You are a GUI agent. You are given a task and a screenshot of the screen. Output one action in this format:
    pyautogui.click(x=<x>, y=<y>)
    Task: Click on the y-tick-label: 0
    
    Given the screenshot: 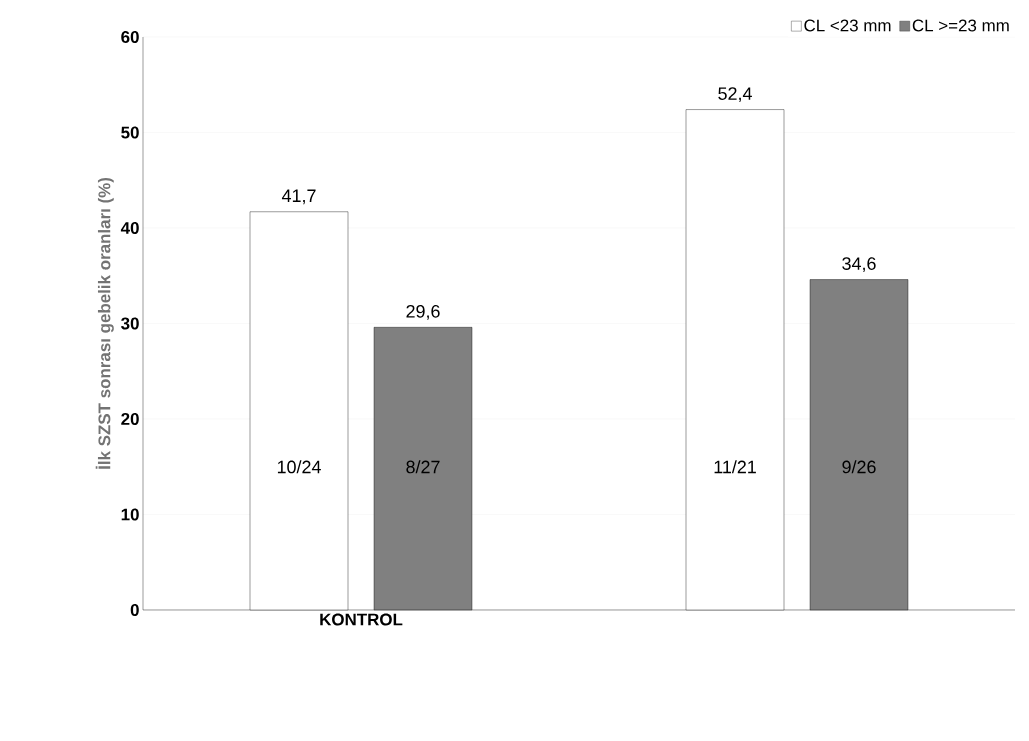 What is the action you would take?
    pyautogui.click(x=134, y=609)
    